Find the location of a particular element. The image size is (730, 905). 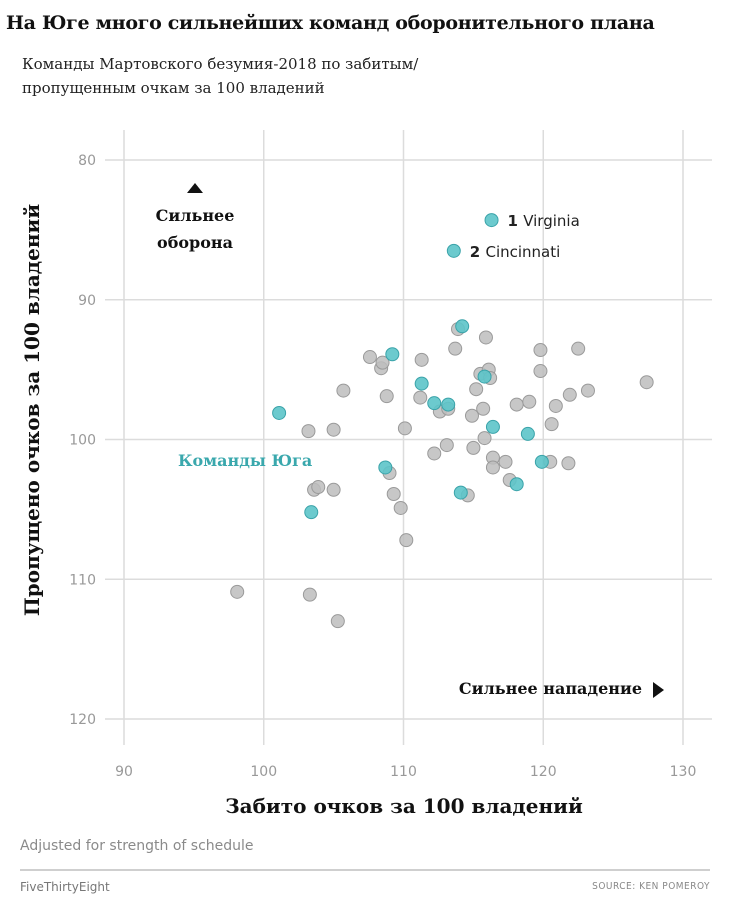

footnote: Adjusted for strength of schedule is located at coordinates (137, 846).